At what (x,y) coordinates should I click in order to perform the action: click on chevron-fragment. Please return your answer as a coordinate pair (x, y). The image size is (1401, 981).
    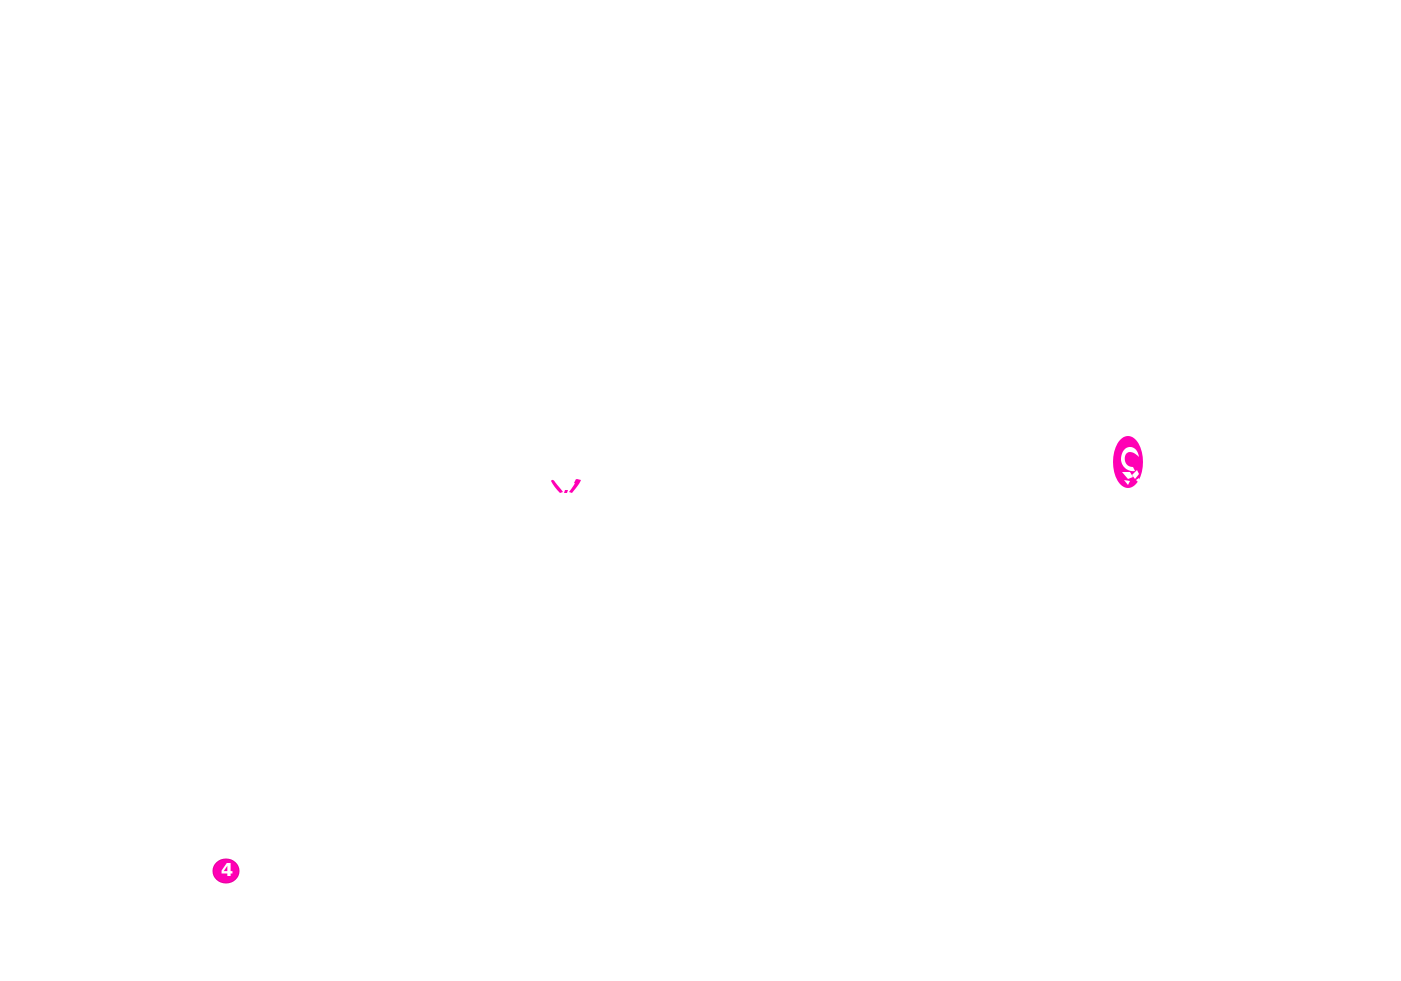
    Looking at the image, I should click on (566, 486).